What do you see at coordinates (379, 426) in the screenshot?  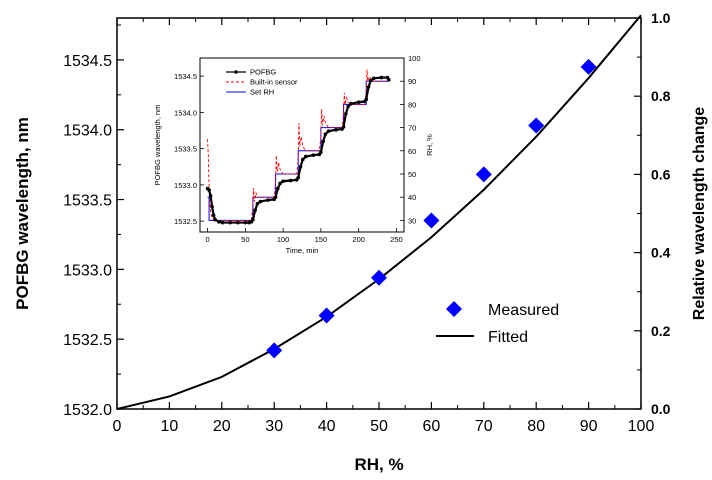 I see `x-tick-label: 50` at bounding box center [379, 426].